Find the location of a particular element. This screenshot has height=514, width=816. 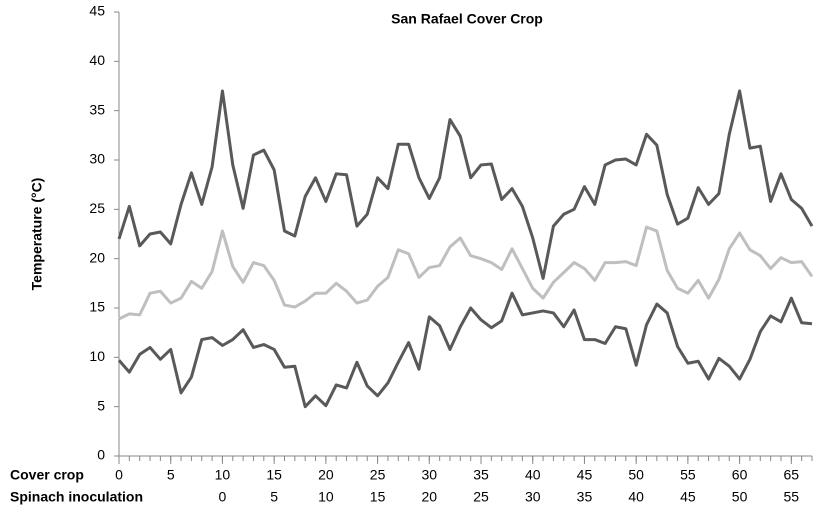

x-tick-label: 25 is located at coordinates (378, 475).